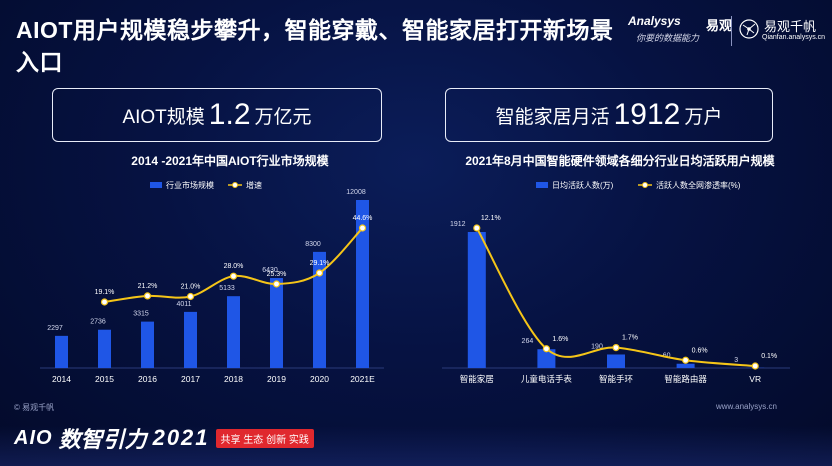 This screenshot has width=832, height=466. I want to click on kpi-smart-home-mau: 智能家居月活 1912 万户, so click(609, 115).